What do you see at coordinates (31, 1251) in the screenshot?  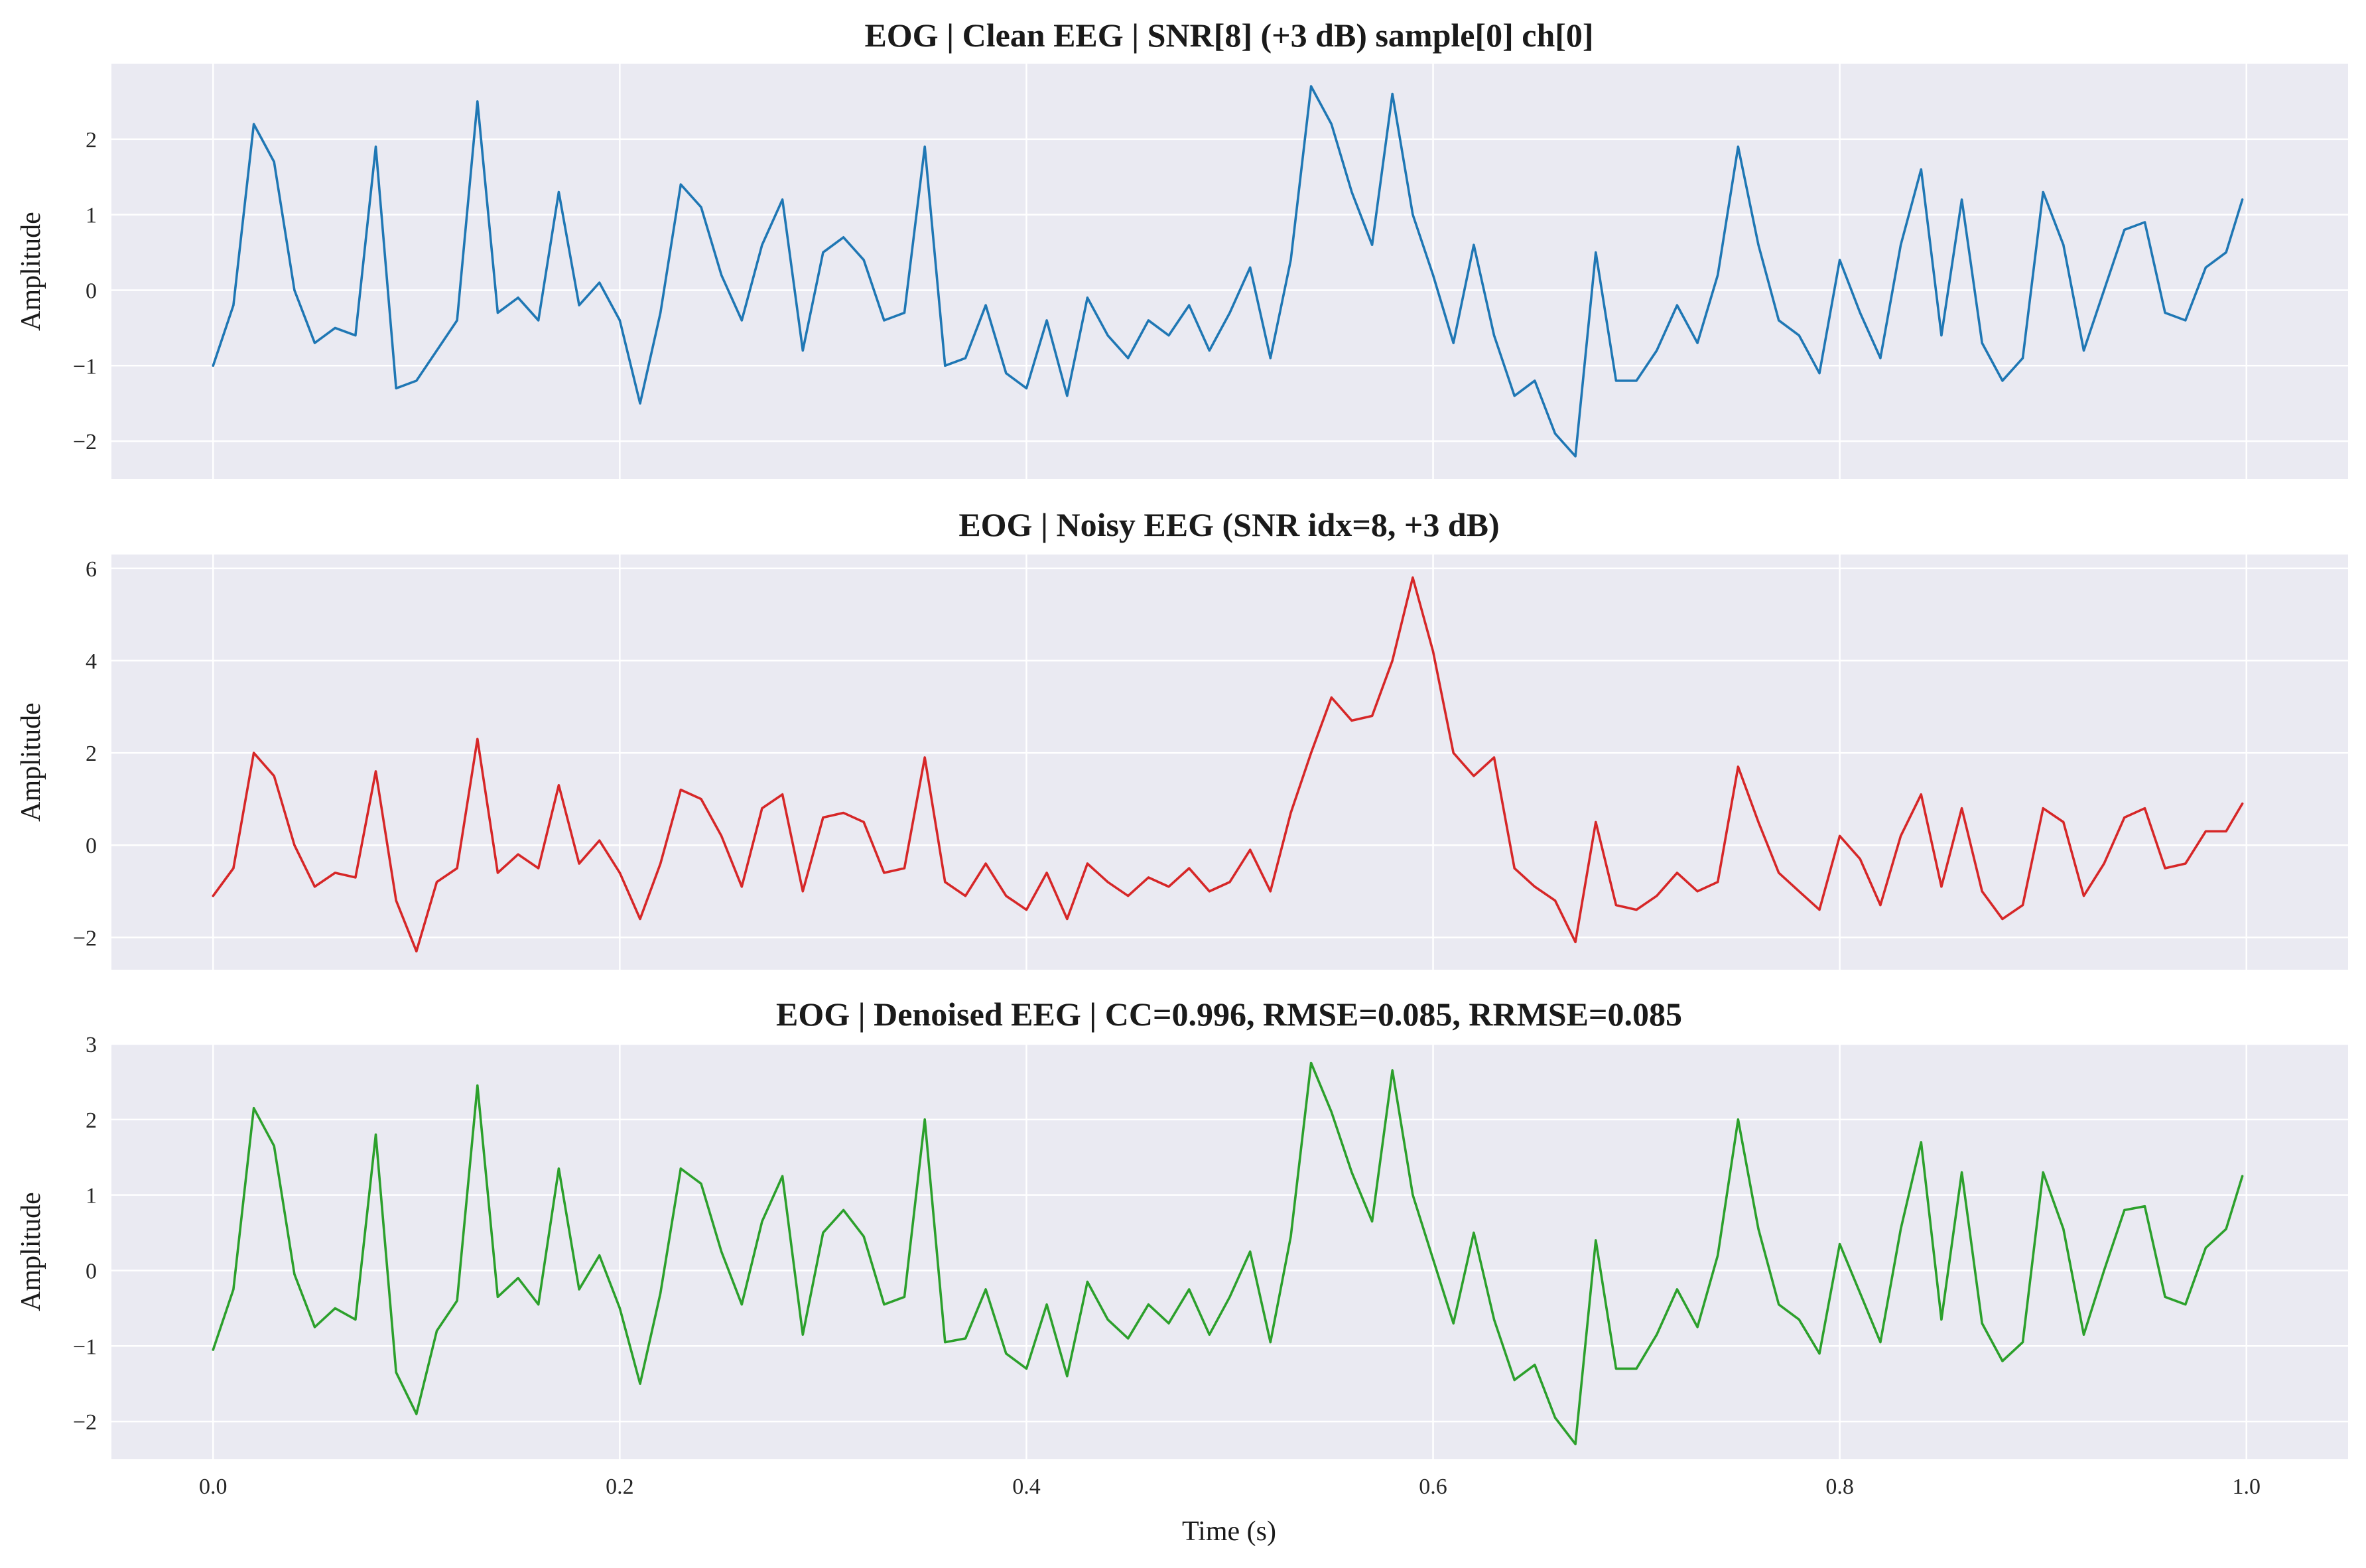 I see `panel-3-y-label: Amplitude` at bounding box center [31, 1251].